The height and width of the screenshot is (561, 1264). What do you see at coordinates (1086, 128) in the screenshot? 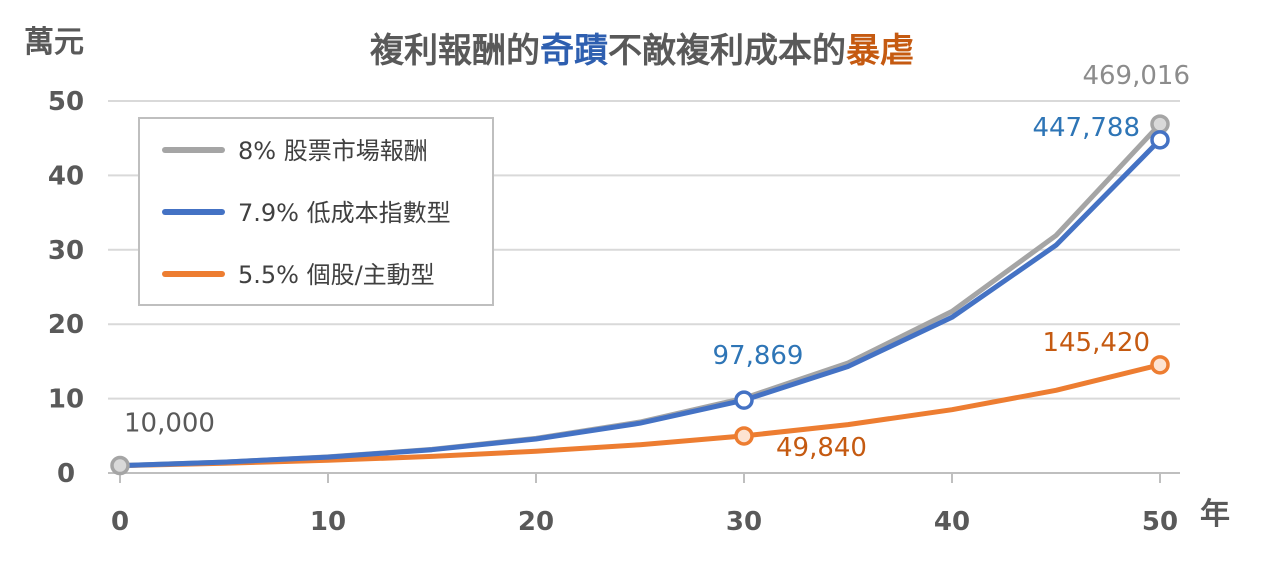
I see `data-label: 447,788` at bounding box center [1086, 128].